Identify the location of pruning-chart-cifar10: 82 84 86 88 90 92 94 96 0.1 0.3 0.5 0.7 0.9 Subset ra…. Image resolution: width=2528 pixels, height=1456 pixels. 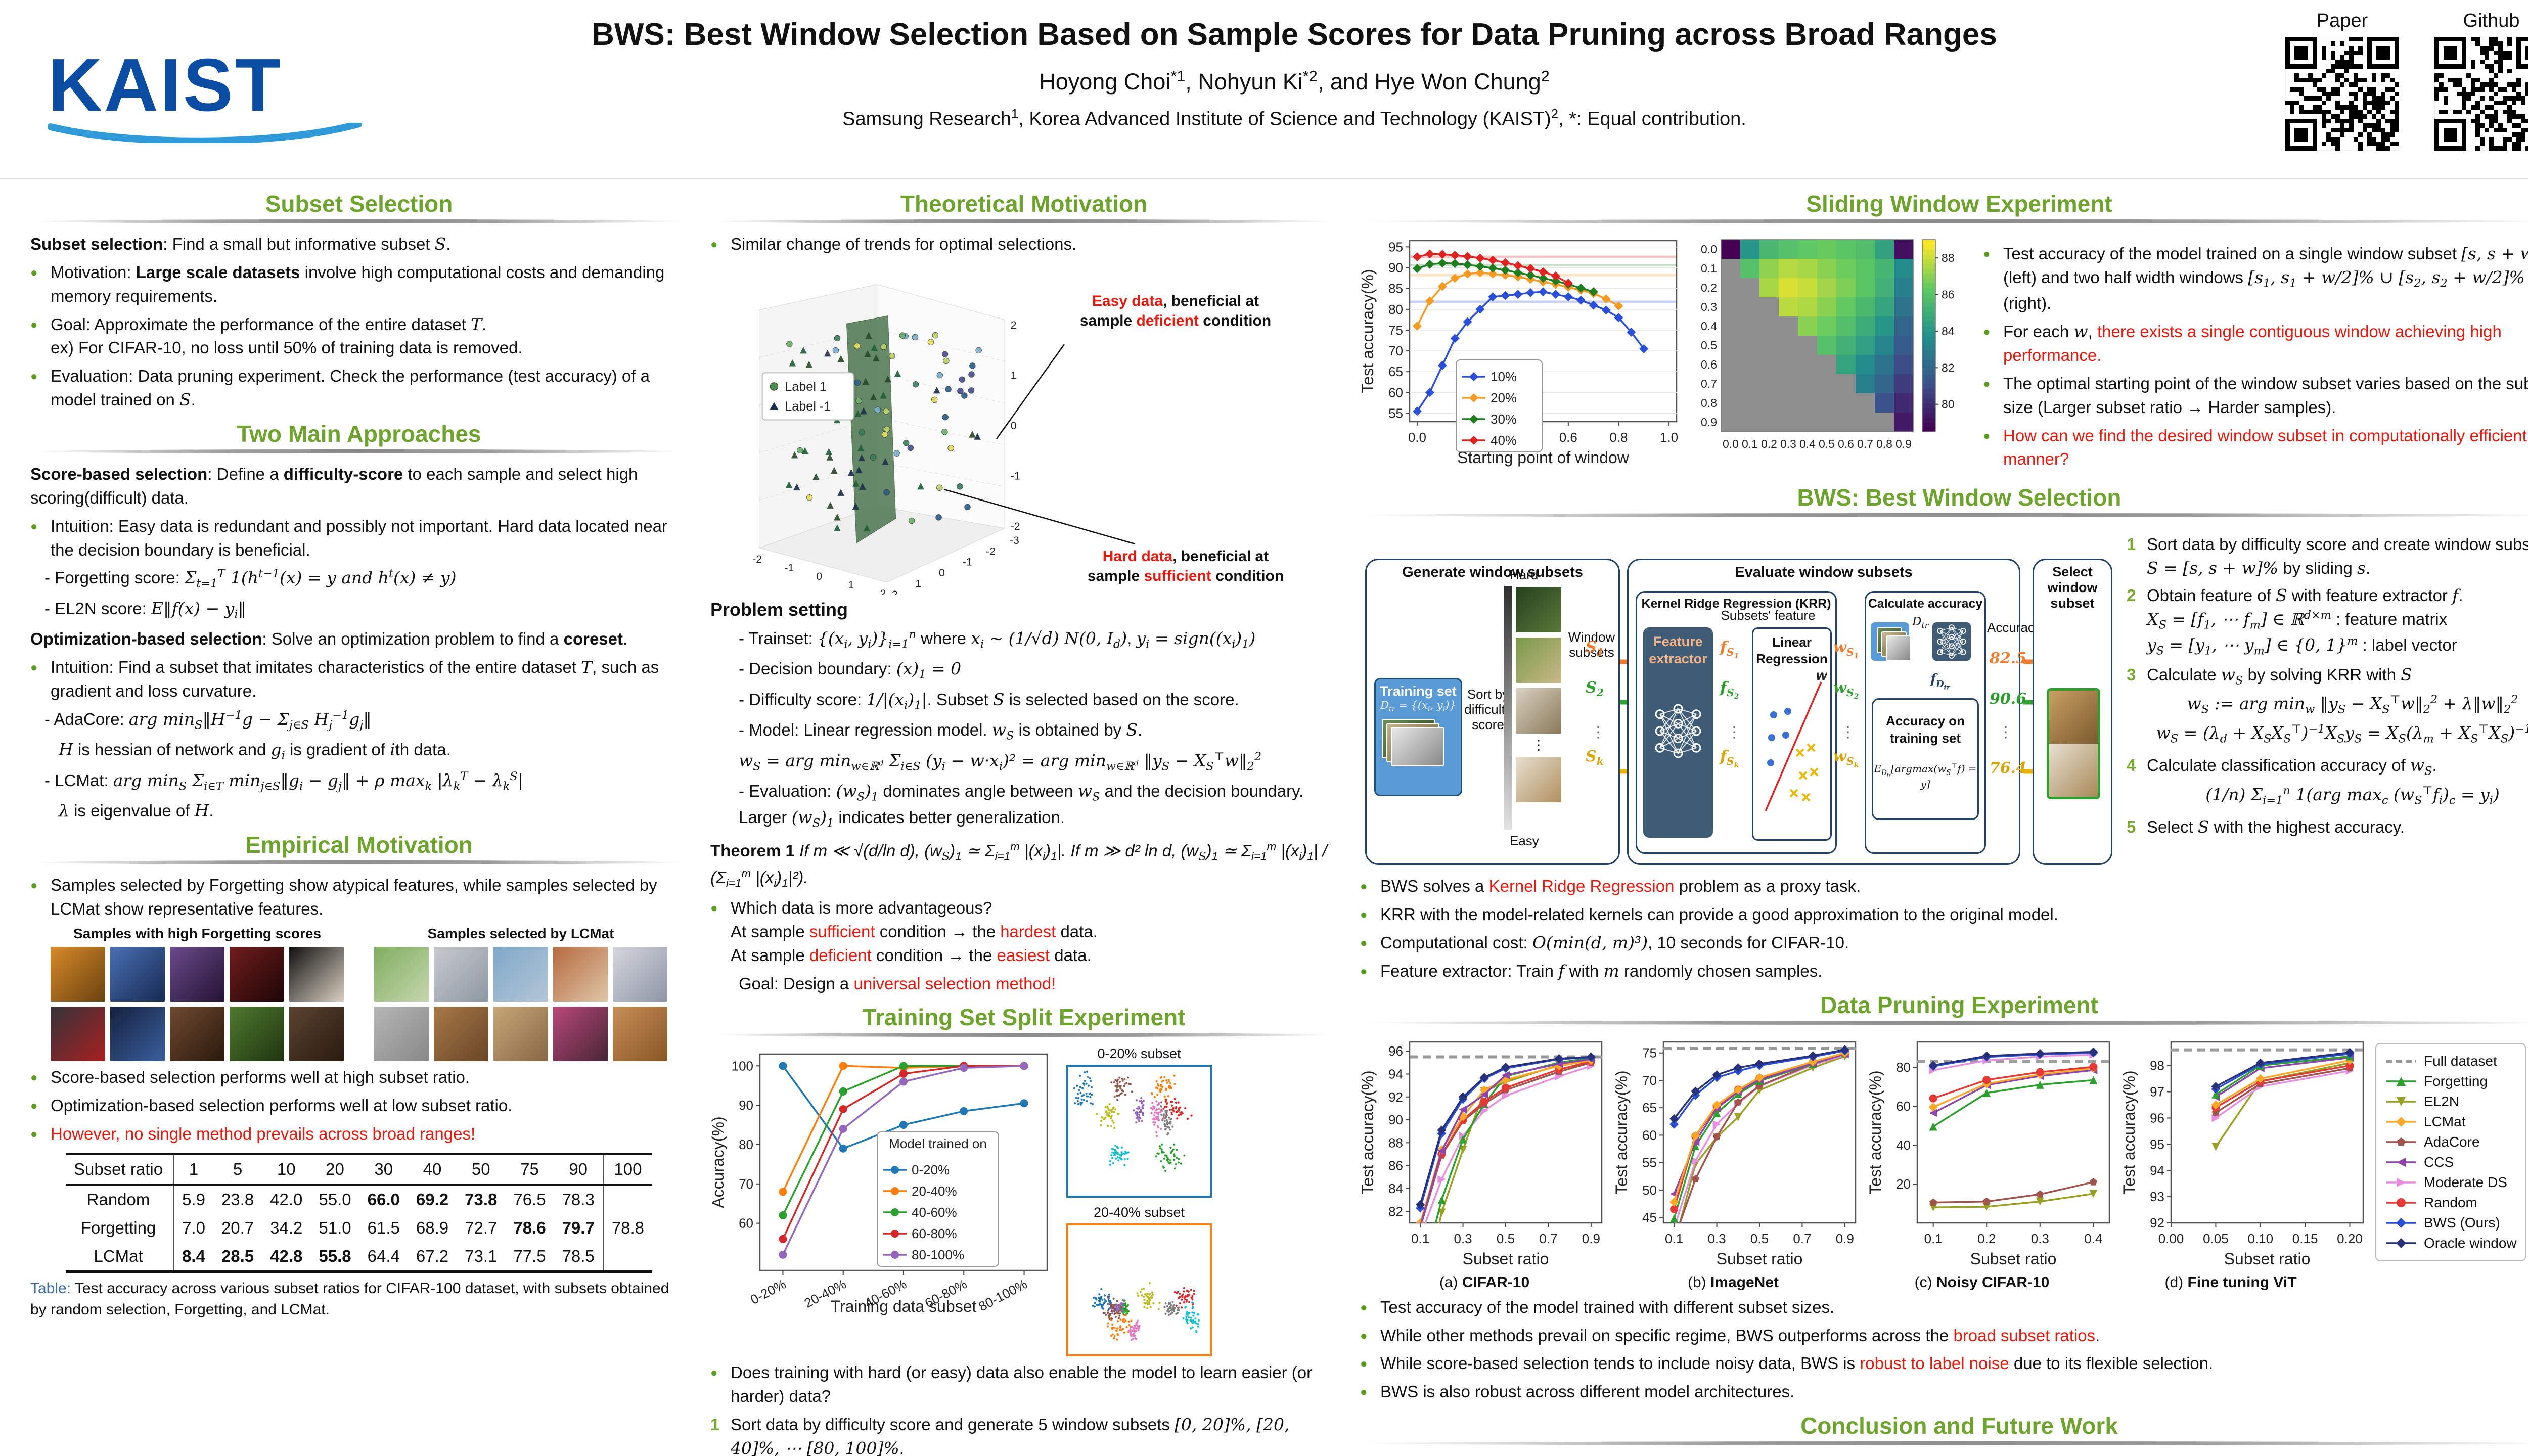
(1484, 1154).